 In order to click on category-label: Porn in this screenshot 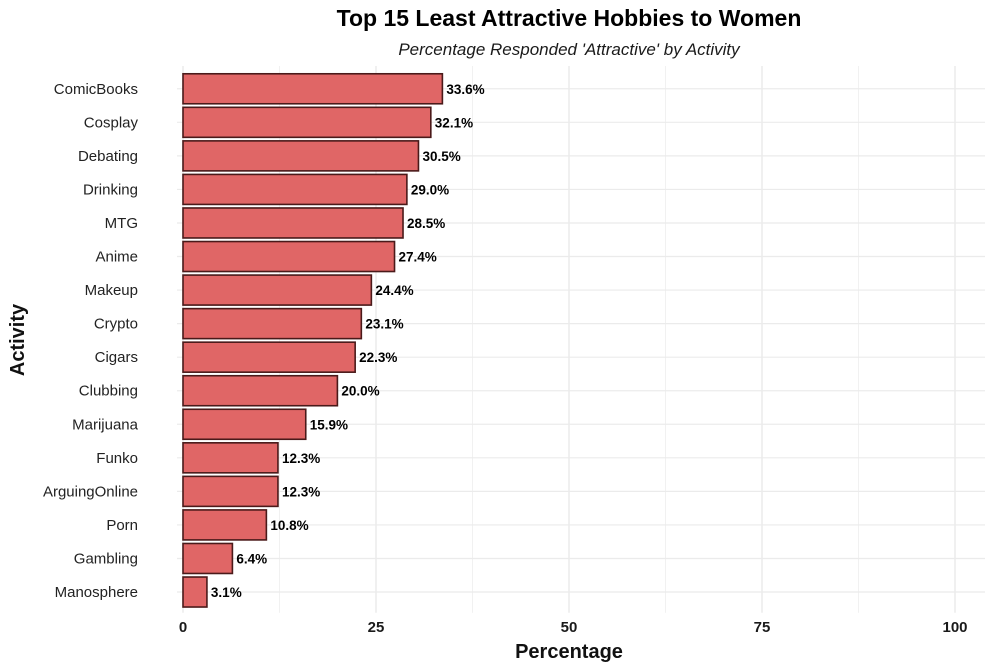, I will do `click(122, 525)`.